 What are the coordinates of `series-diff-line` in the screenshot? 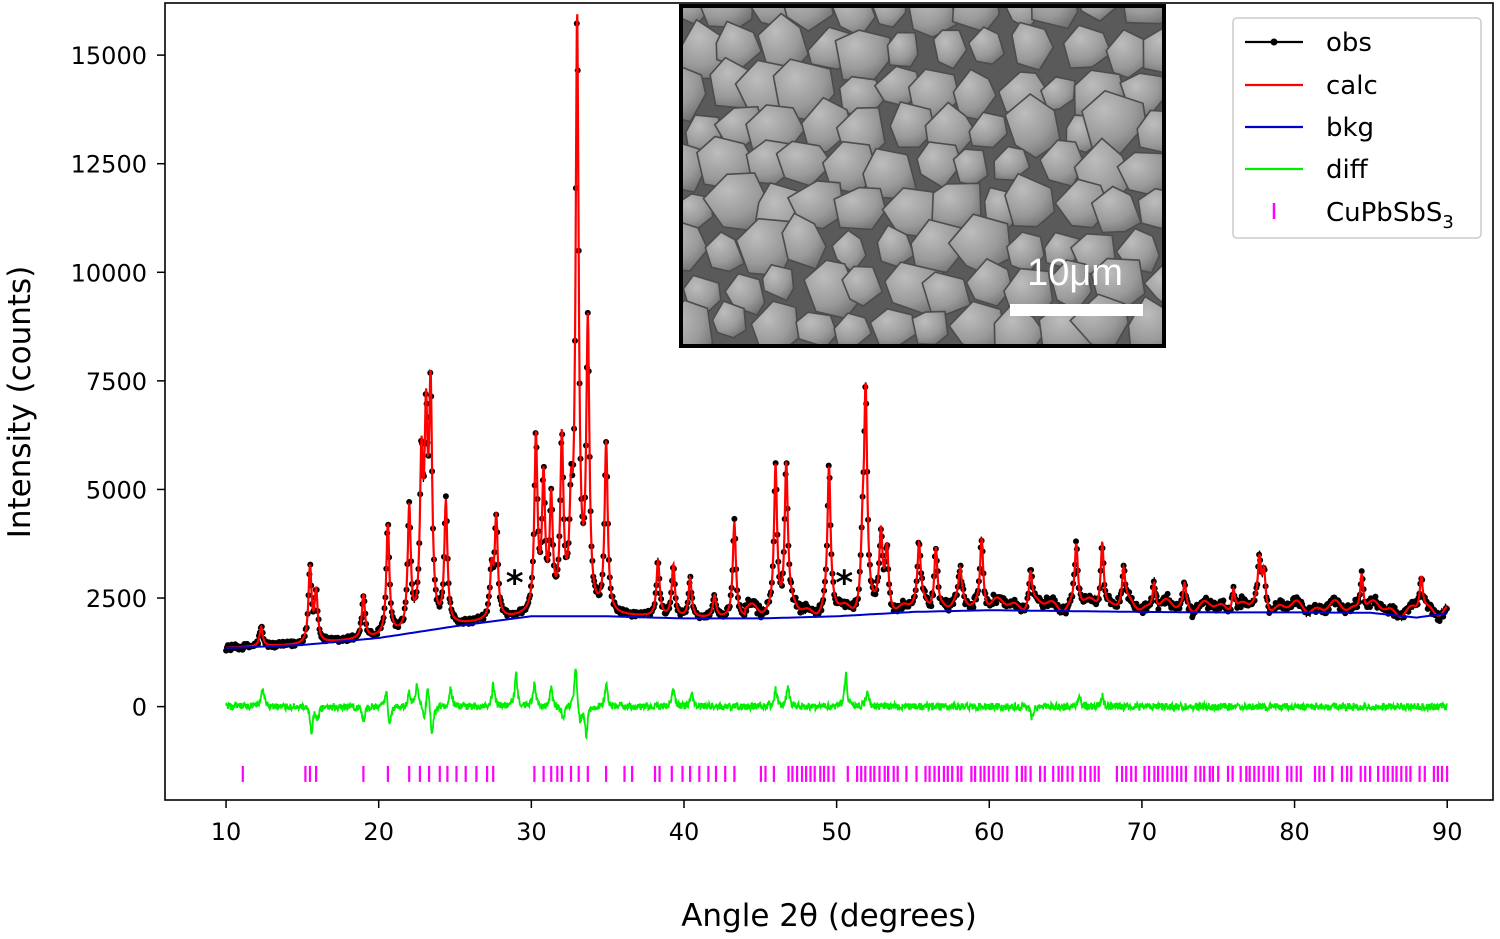 It's located at (836, 704).